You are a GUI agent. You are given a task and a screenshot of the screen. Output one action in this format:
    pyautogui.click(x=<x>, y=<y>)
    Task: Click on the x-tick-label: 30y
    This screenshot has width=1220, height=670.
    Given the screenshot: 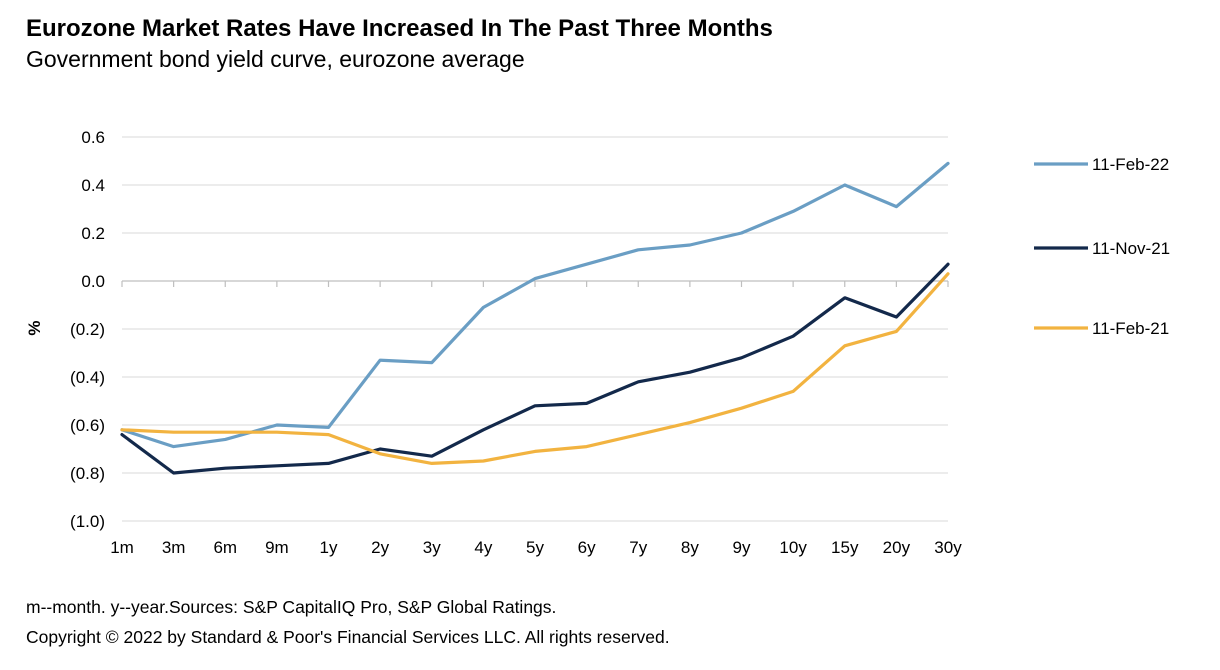 What is the action you would take?
    pyautogui.click(x=948, y=547)
    